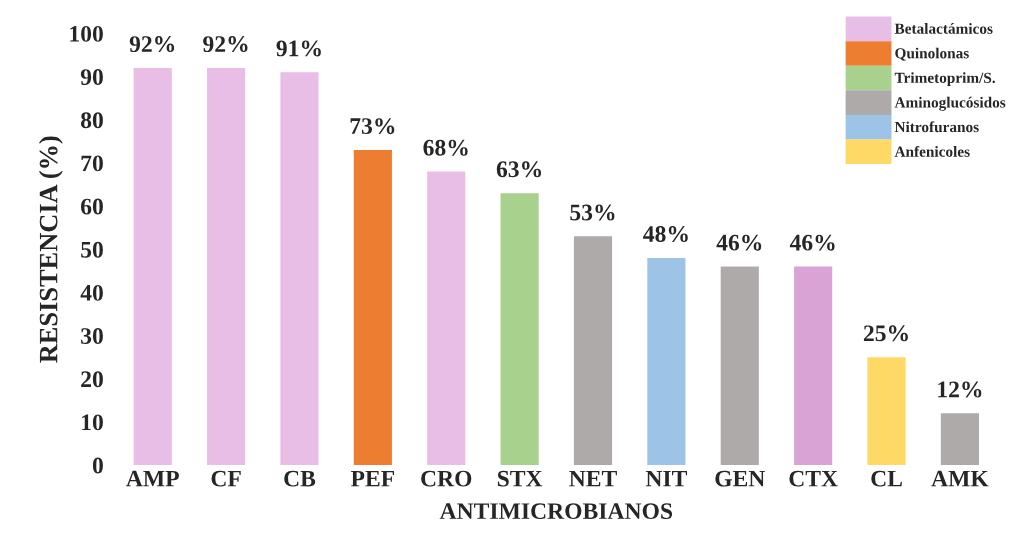 The height and width of the screenshot is (557, 1035). Describe the element at coordinates (372, 478) in the screenshot. I see `x-tick-label: PEF` at that location.